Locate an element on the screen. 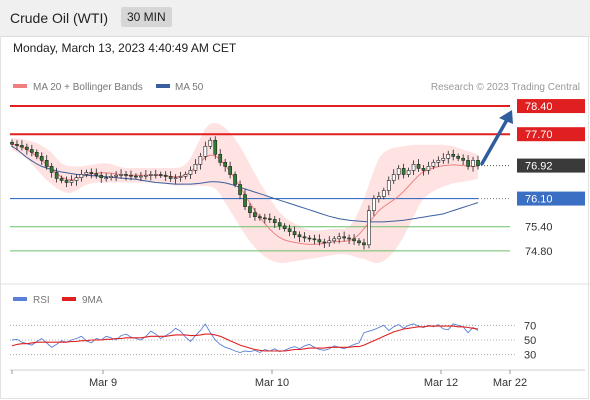 Image resolution: width=590 pixels, height=400 pixels. projection-arrow-head is located at coordinates (506, 117).